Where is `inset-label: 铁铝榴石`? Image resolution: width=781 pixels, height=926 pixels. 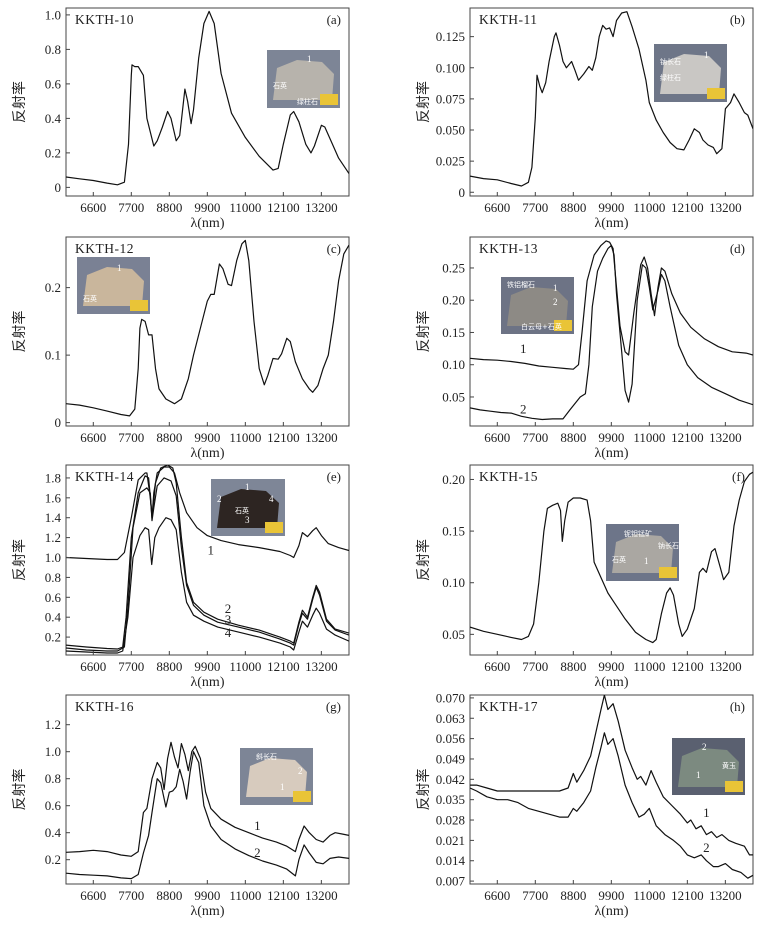 inset-label: 铁铝榴石 is located at coordinates (521, 284).